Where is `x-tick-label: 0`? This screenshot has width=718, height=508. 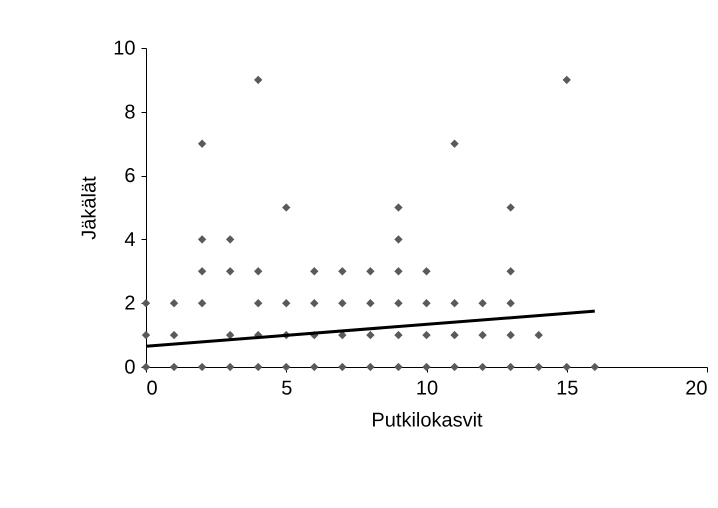 x-tick-label: 0 is located at coordinates (152, 389).